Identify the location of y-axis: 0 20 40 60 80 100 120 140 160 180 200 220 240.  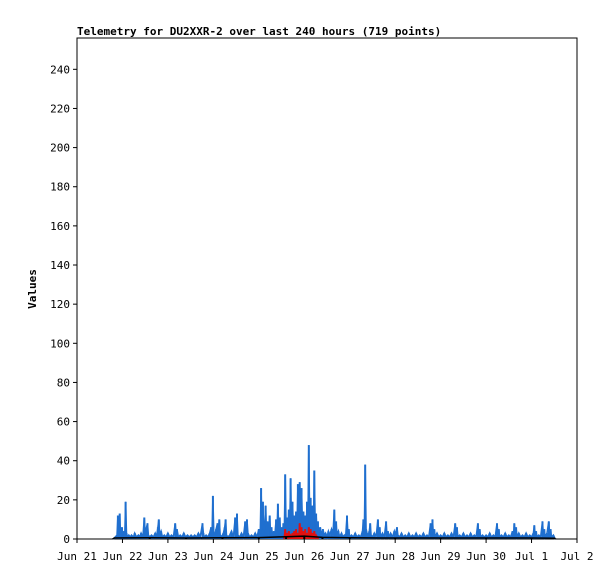
(63, 304).